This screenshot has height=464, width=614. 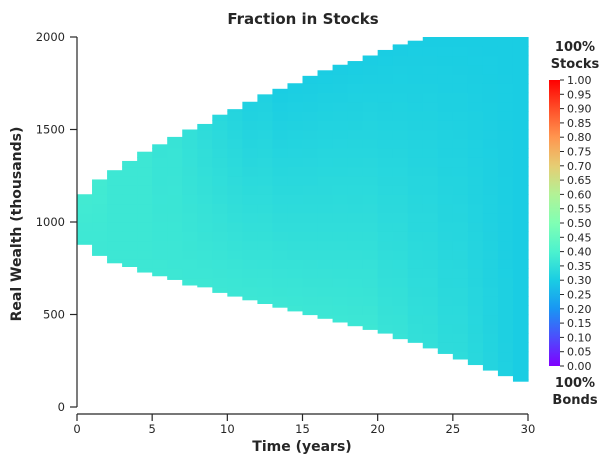 What do you see at coordinates (579, 337) in the screenshot?
I see `colorbar-tick-label: 0.10` at bounding box center [579, 337].